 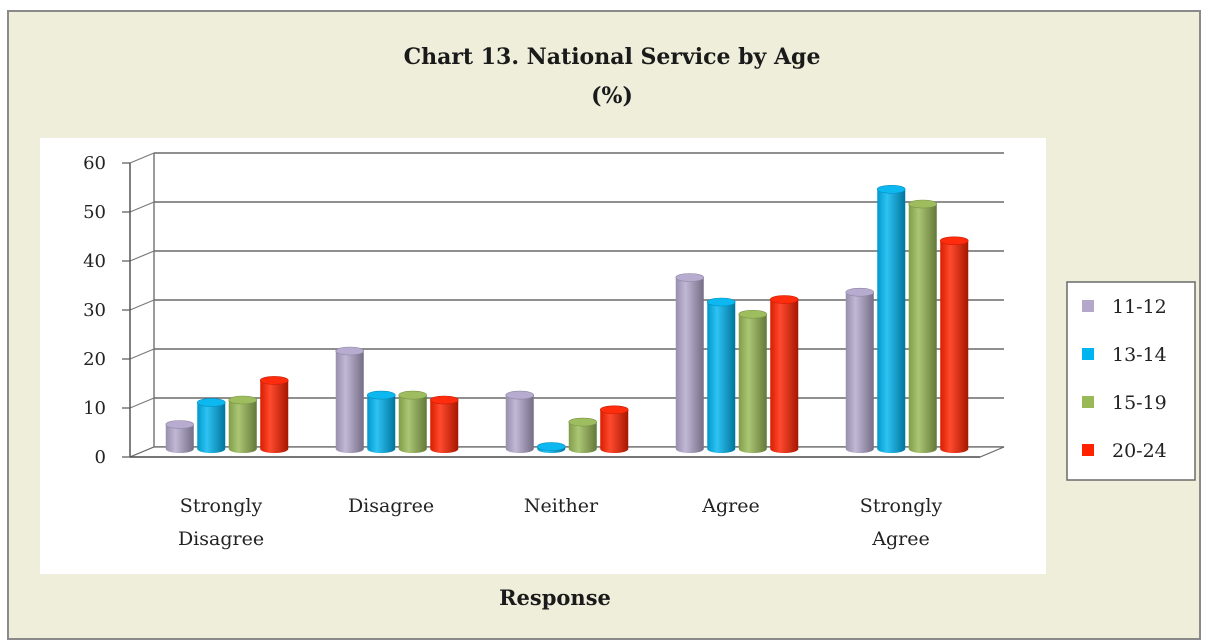 What do you see at coordinates (100, 457) in the screenshot?
I see `y-tick-label: 0` at bounding box center [100, 457].